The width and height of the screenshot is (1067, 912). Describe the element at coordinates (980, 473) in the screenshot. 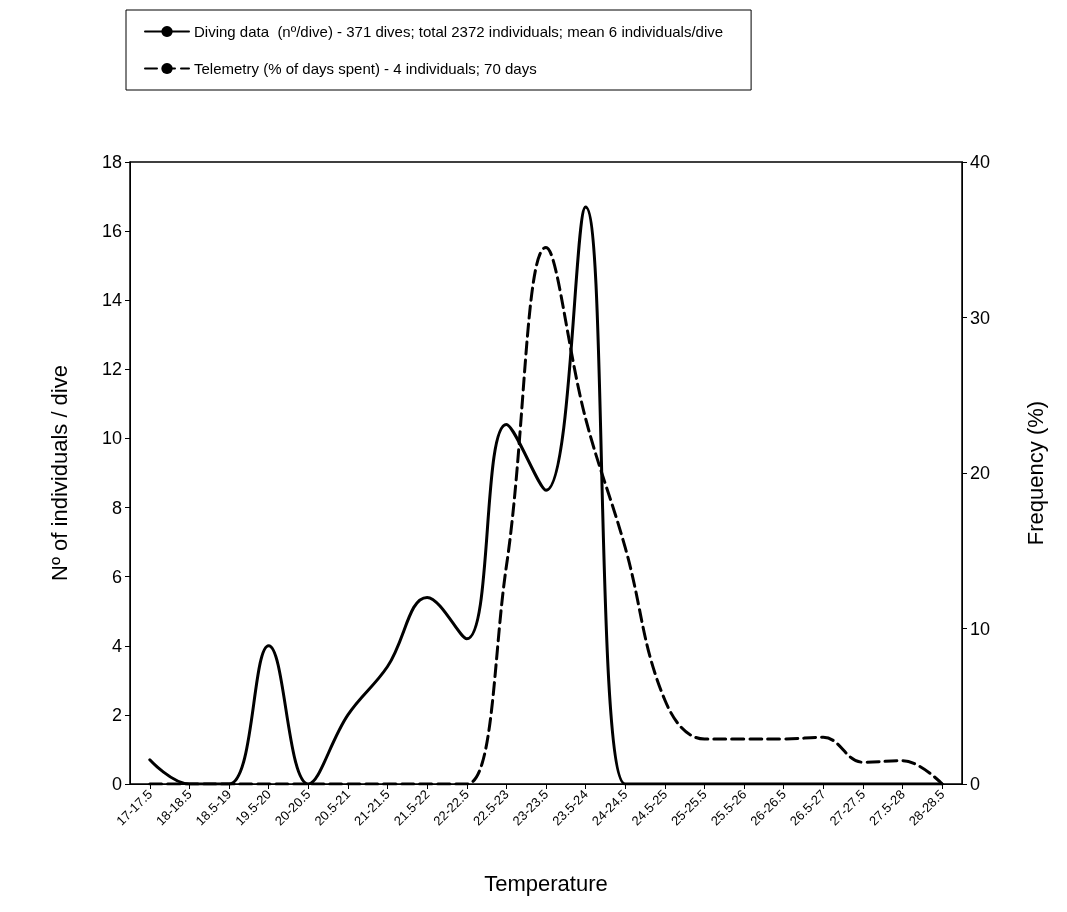

I see `y2-tick-label: 20` at that location.